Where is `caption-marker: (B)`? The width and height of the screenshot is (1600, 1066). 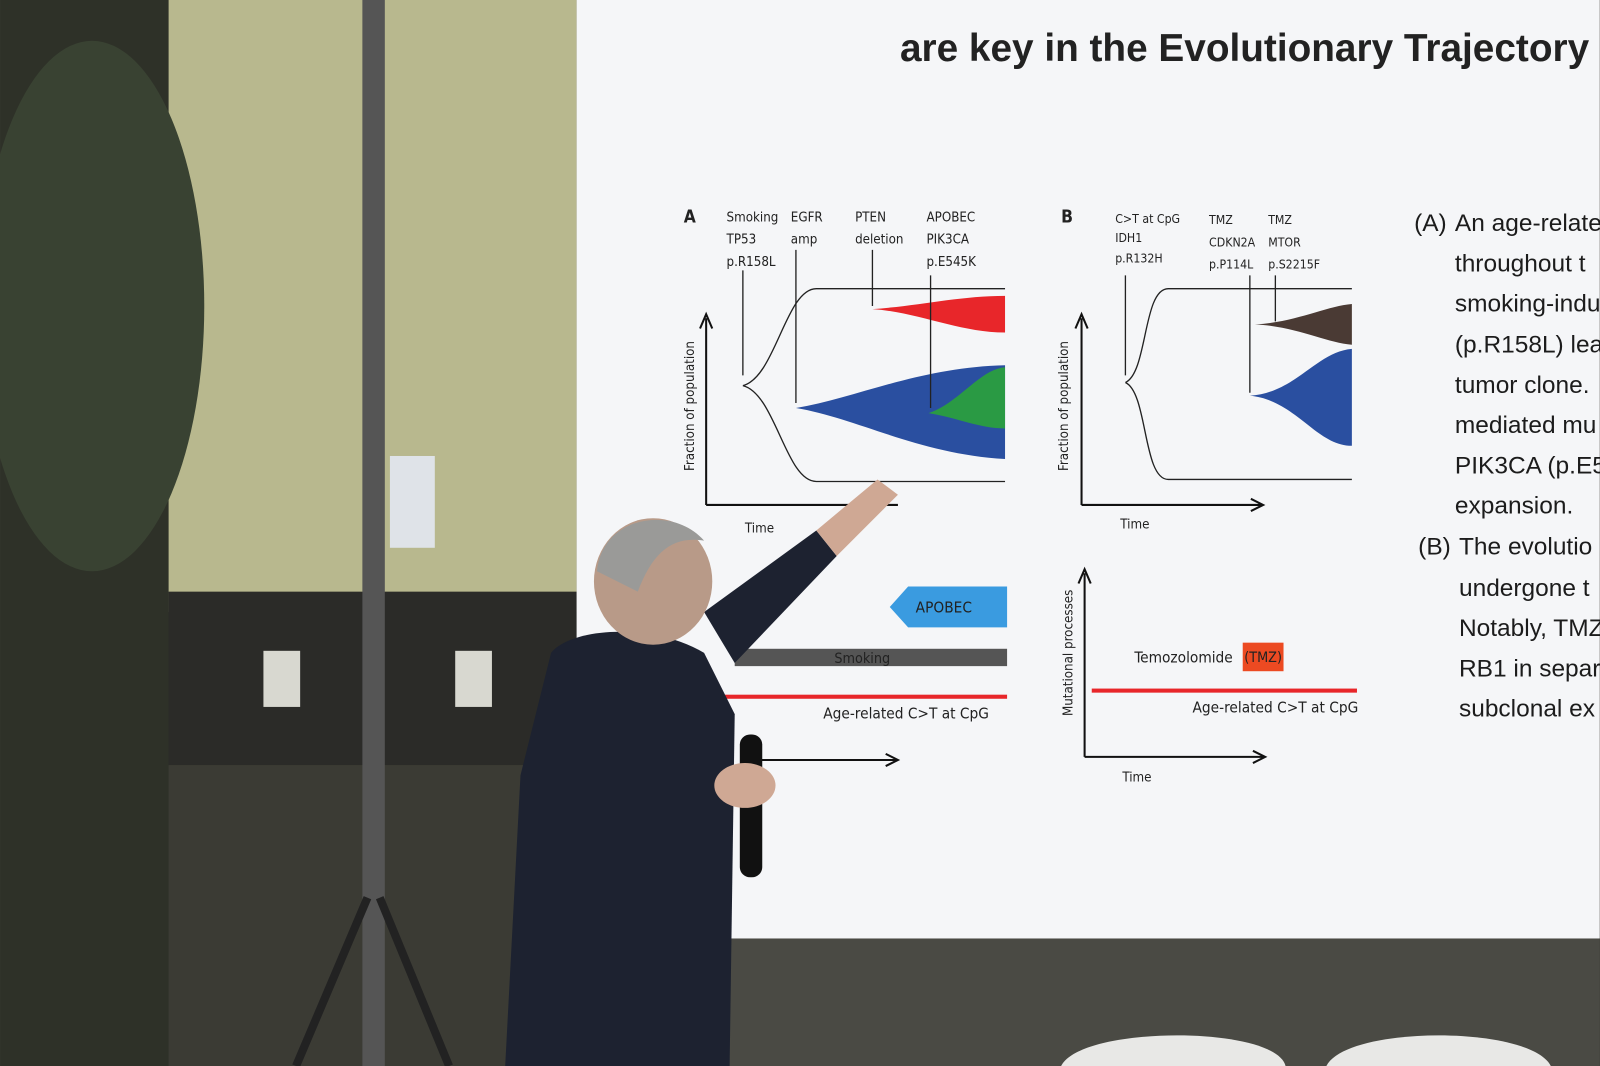
caption-marker: (B) is located at coordinates (1434, 546).